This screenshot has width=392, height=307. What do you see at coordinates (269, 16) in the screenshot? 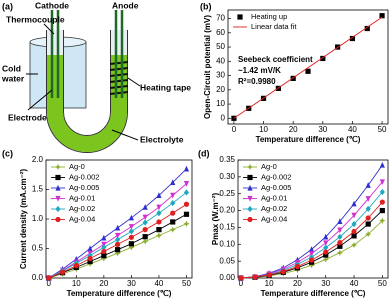
I see `legend-label: Heating up` at bounding box center [269, 16].